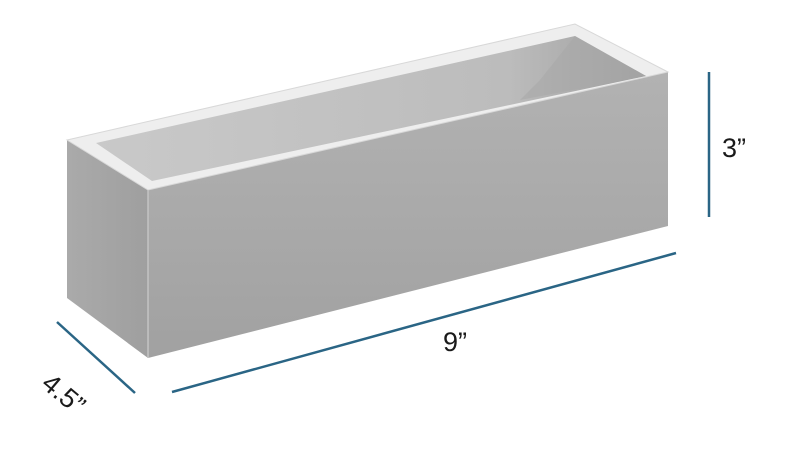 Image resolution: width=800 pixels, height=460 pixels. I want to click on length-label: 9”, so click(455, 342).